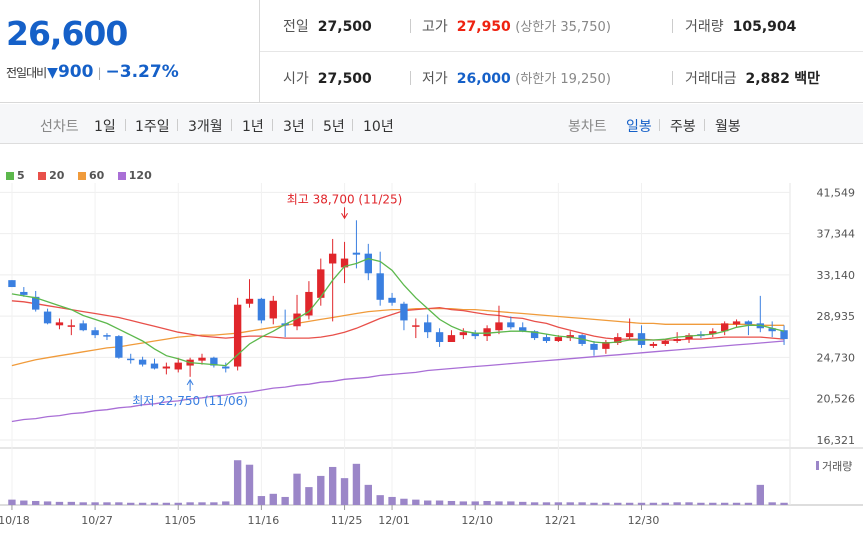 The height and width of the screenshot is (547, 863). I want to click on ma-legend: 5 20 60 120, so click(84, 175).